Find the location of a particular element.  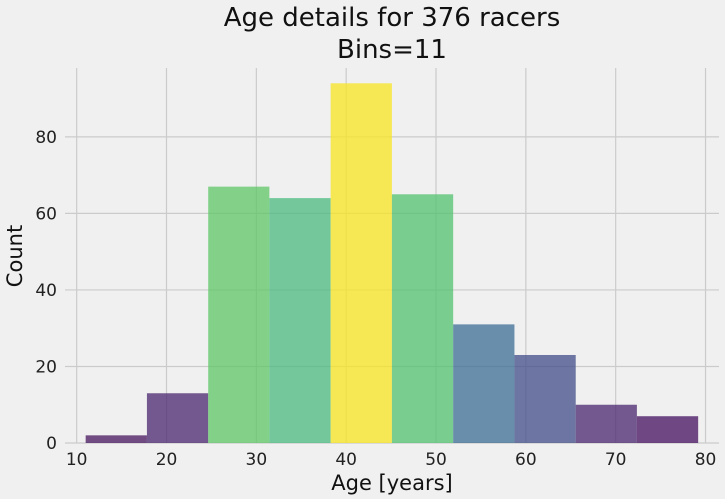

x-tick-label: 70 is located at coordinates (616, 460).